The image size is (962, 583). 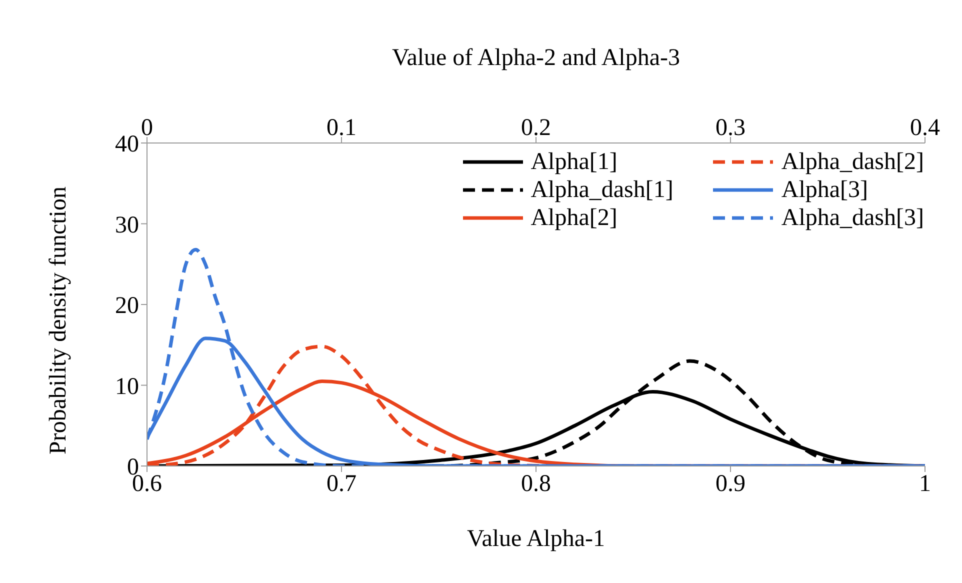 I want to click on y-tick-label: 20, so click(x=127, y=306).